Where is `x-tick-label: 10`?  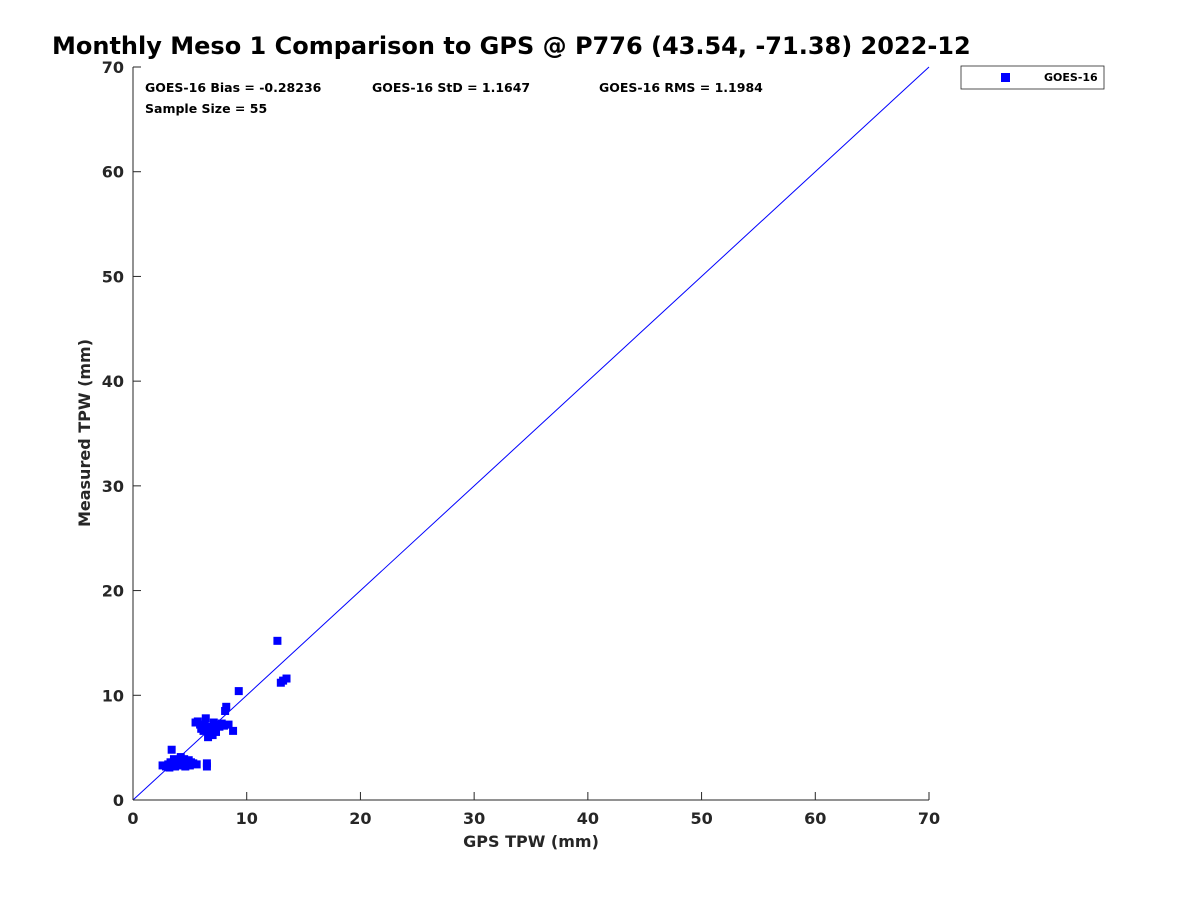 x-tick-label: 10 is located at coordinates (247, 818).